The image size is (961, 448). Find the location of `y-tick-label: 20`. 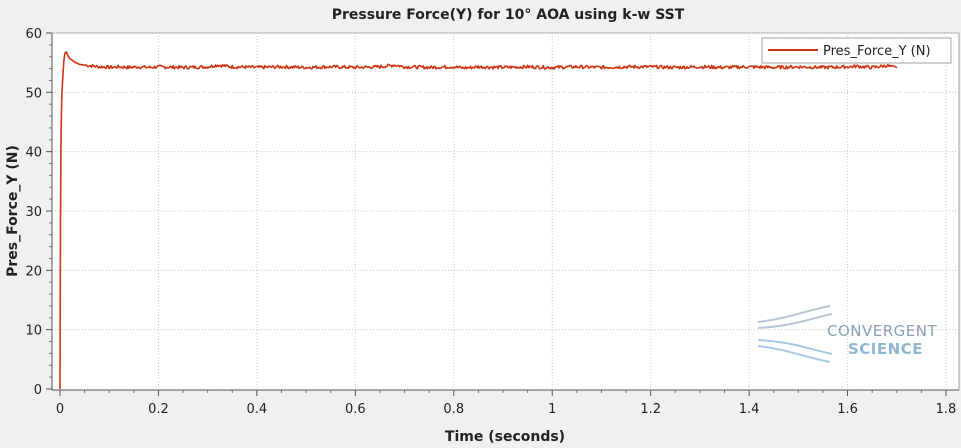

y-tick-label: 20 is located at coordinates (33, 271).